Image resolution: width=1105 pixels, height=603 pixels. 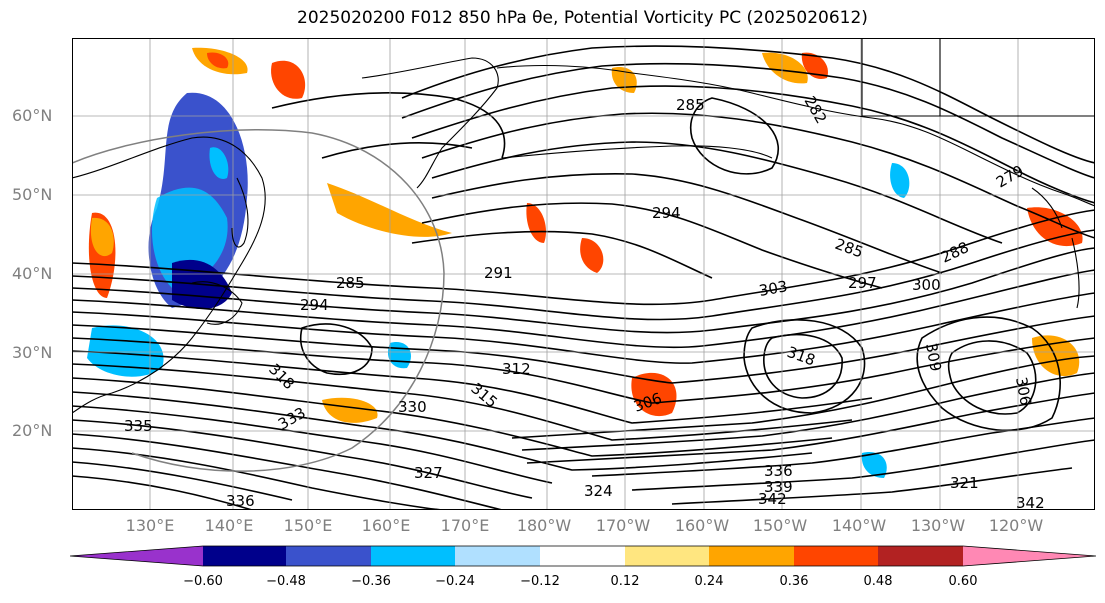 What do you see at coordinates (625, 581) in the screenshot?
I see `colorbar-tick-label: 0.12` at bounding box center [625, 581].